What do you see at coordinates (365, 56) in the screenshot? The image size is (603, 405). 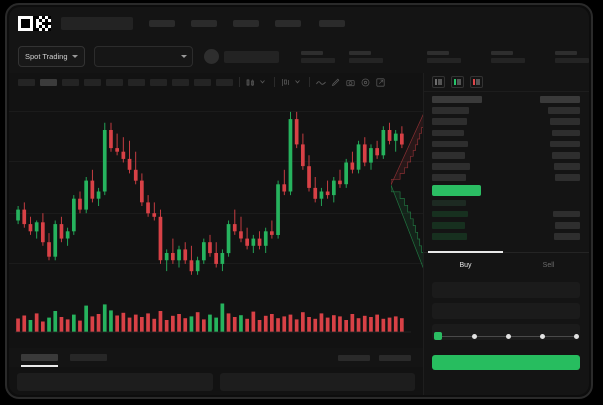 I see `stat-change-24h` at bounding box center [365, 56].